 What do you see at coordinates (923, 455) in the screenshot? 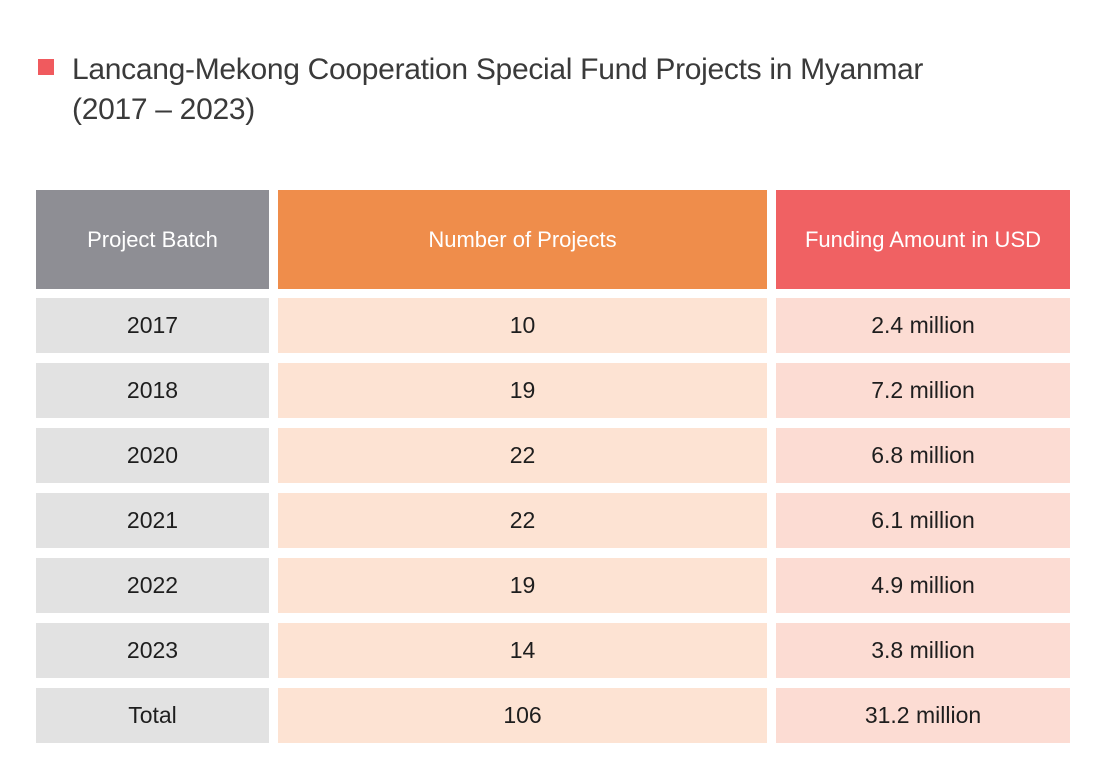
I see `cell-funding-amount: 6.8 million` at bounding box center [923, 455].